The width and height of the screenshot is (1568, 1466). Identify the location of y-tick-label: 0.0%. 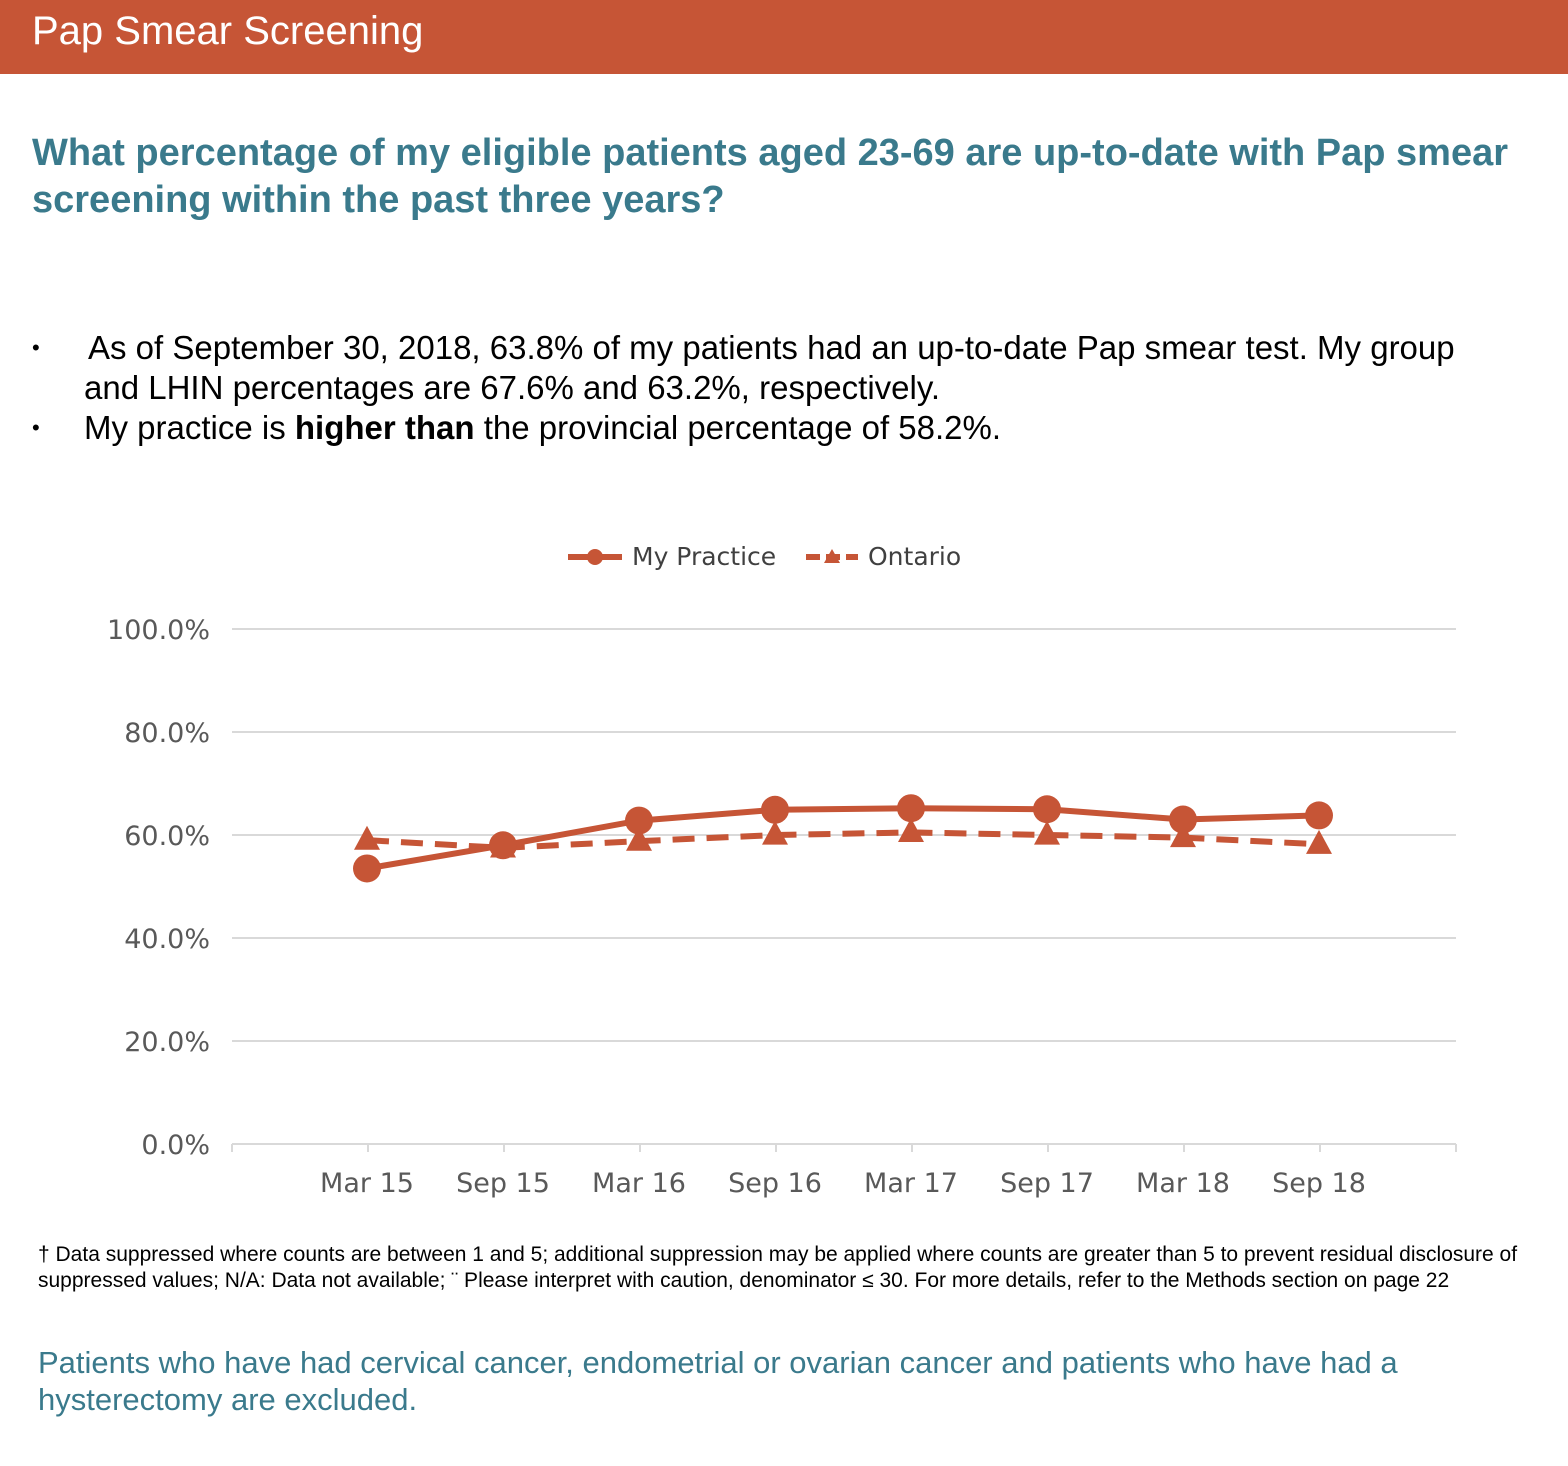
(175, 1145).